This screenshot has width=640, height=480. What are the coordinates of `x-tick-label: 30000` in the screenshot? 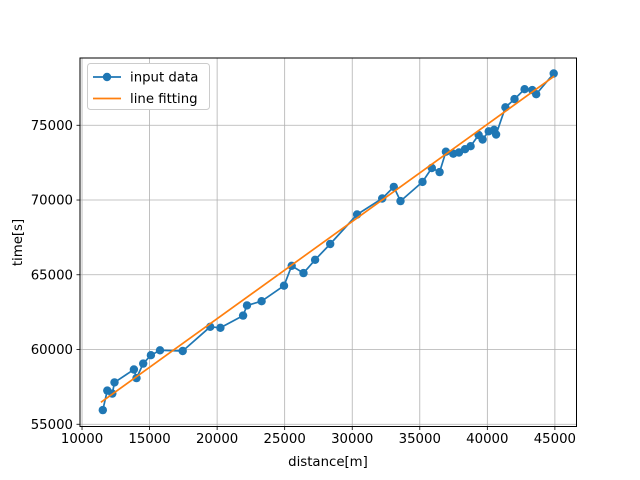 It's located at (352, 439).